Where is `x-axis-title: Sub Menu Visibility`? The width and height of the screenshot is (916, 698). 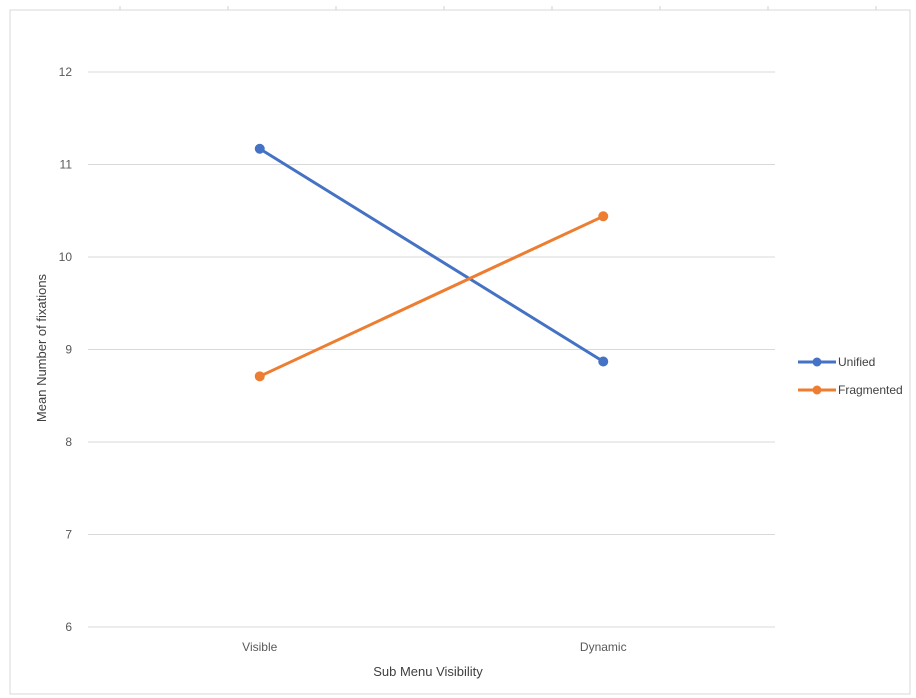
x-axis-title: Sub Menu Visibility is located at coordinates (428, 671).